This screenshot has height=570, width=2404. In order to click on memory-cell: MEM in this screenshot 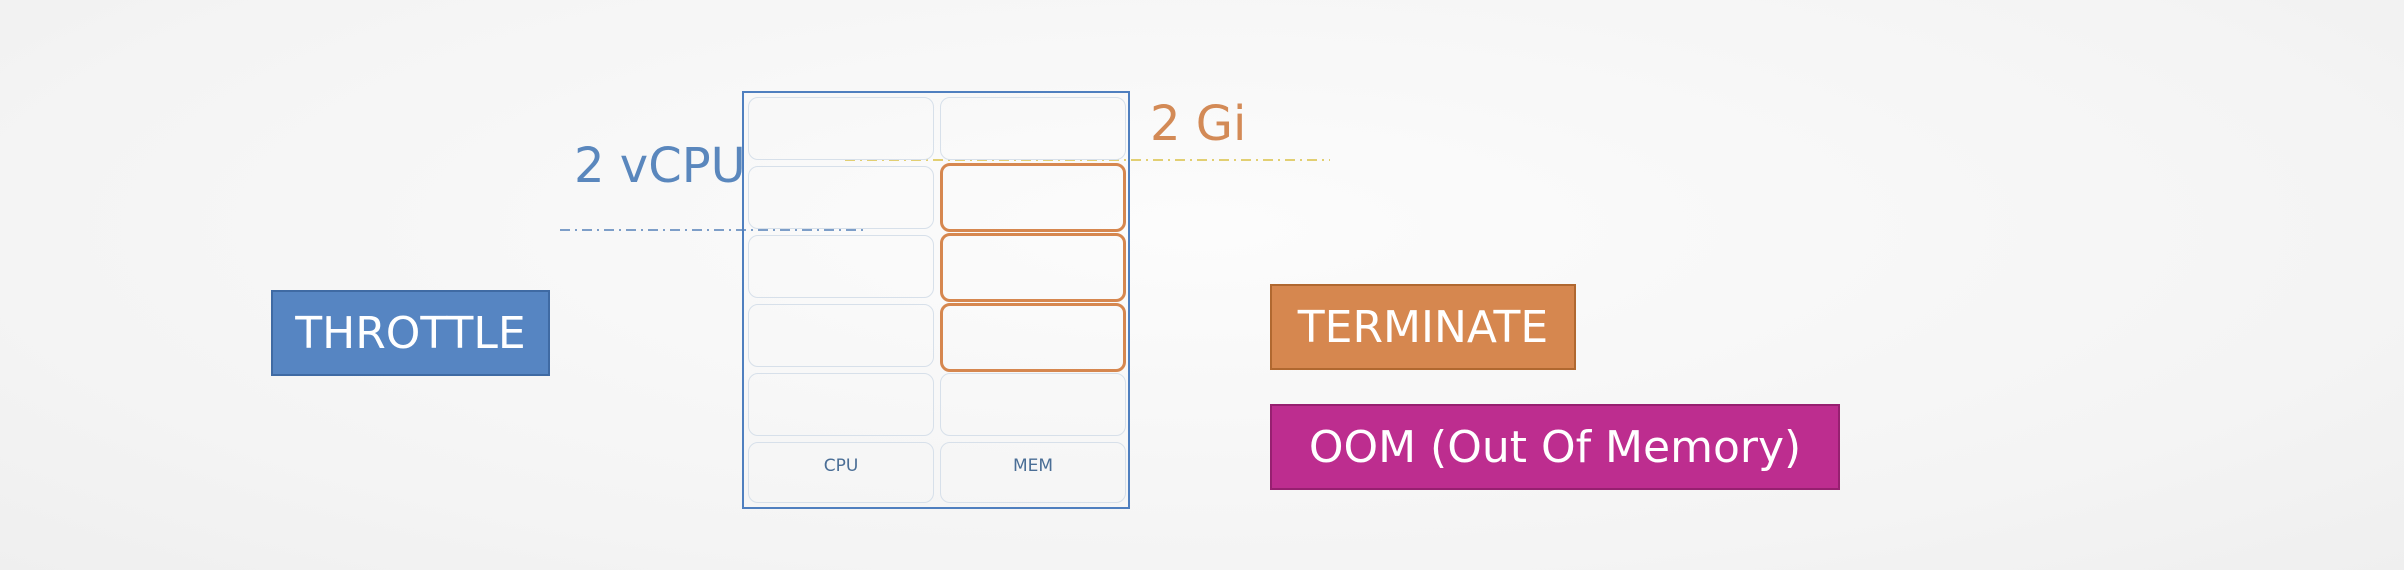, I will do `click(1033, 472)`.